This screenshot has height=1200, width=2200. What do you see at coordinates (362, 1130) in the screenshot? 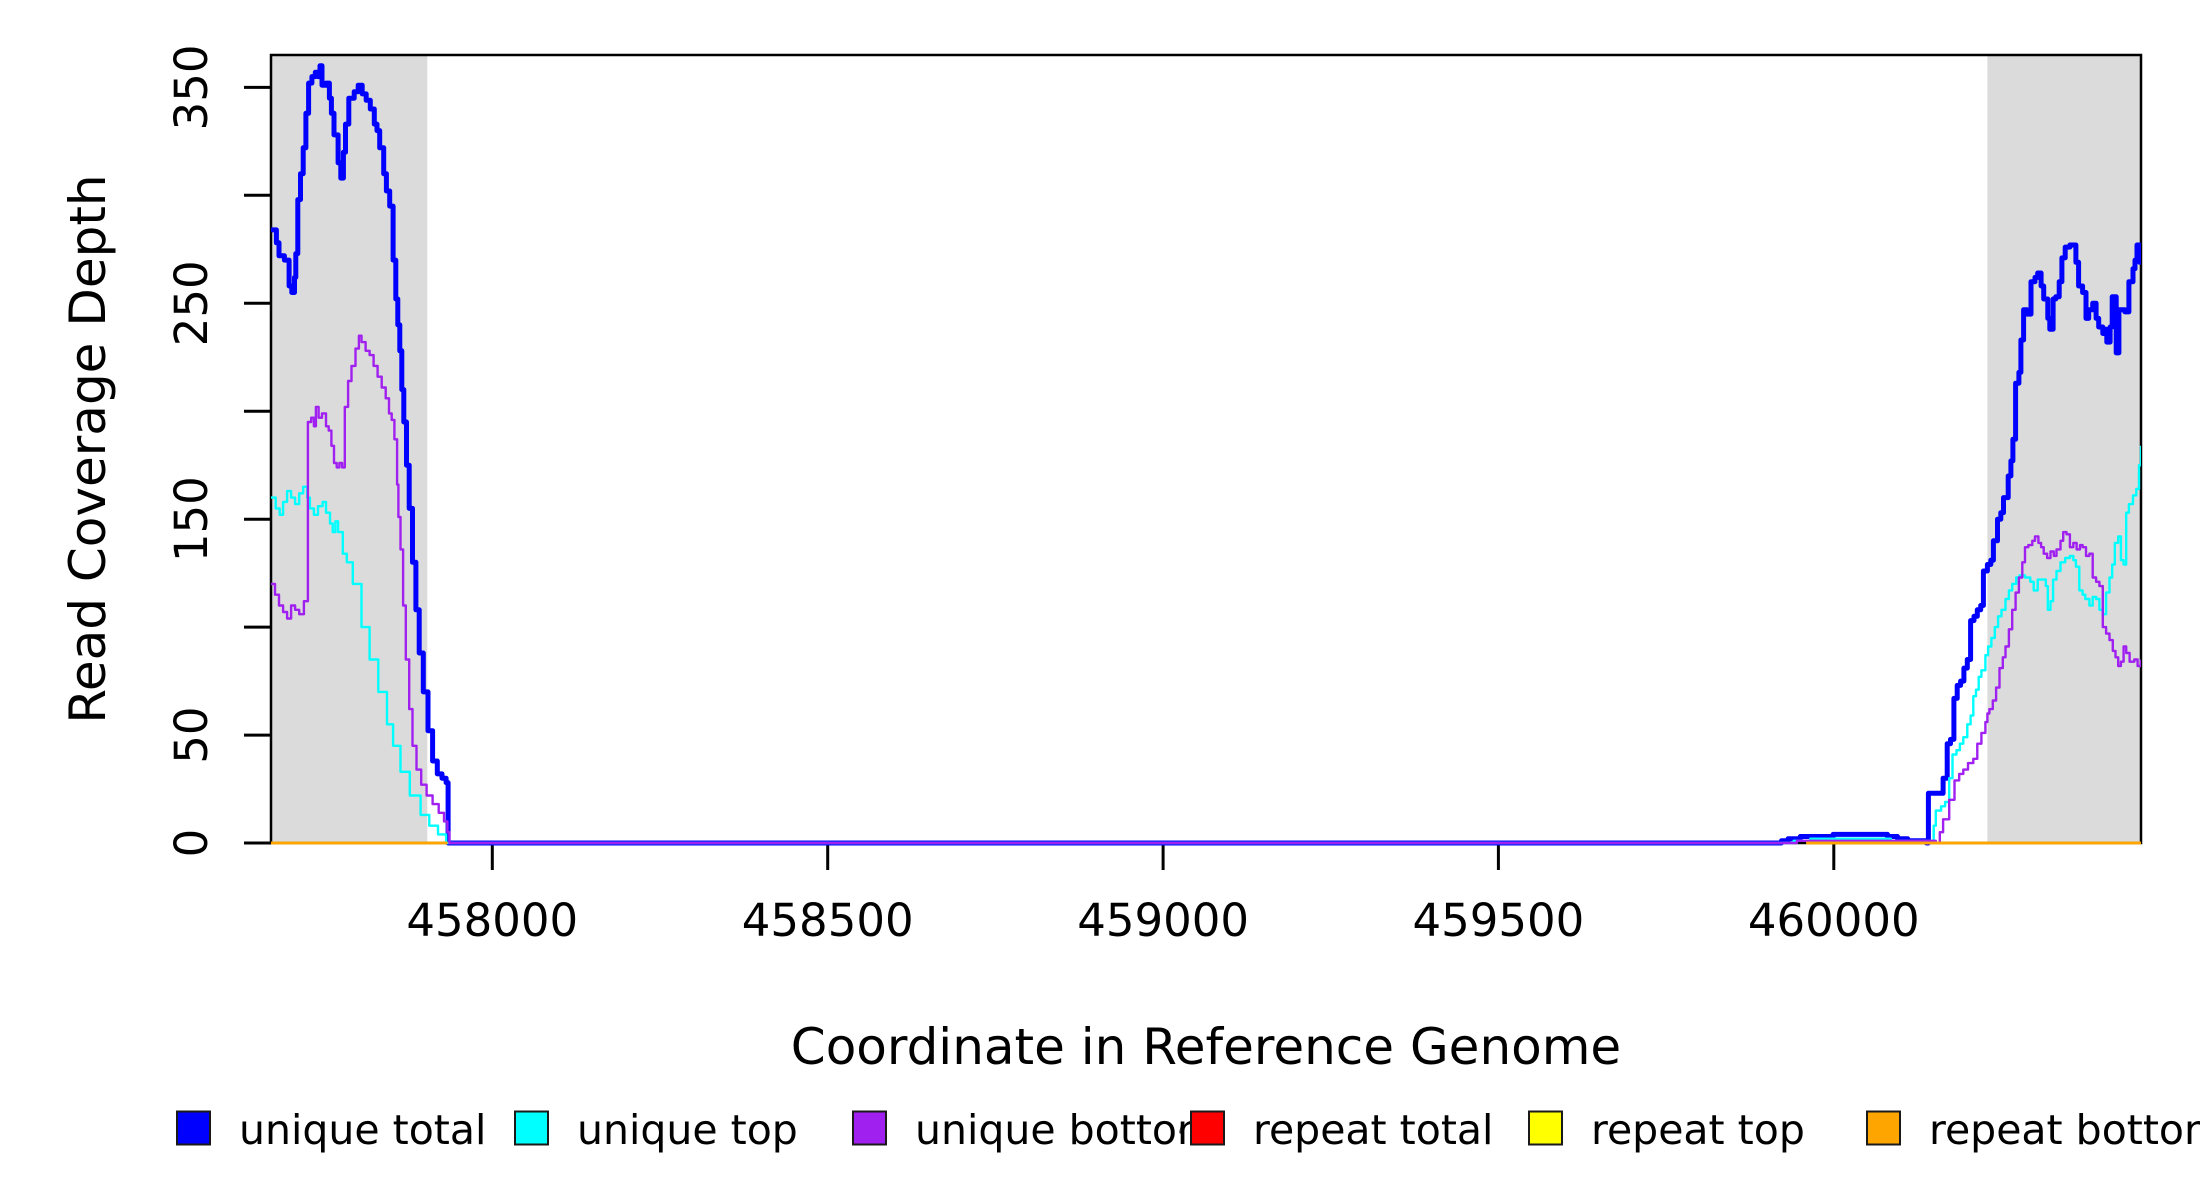
I see `legend-label-unique-total: unique total` at bounding box center [362, 1130].